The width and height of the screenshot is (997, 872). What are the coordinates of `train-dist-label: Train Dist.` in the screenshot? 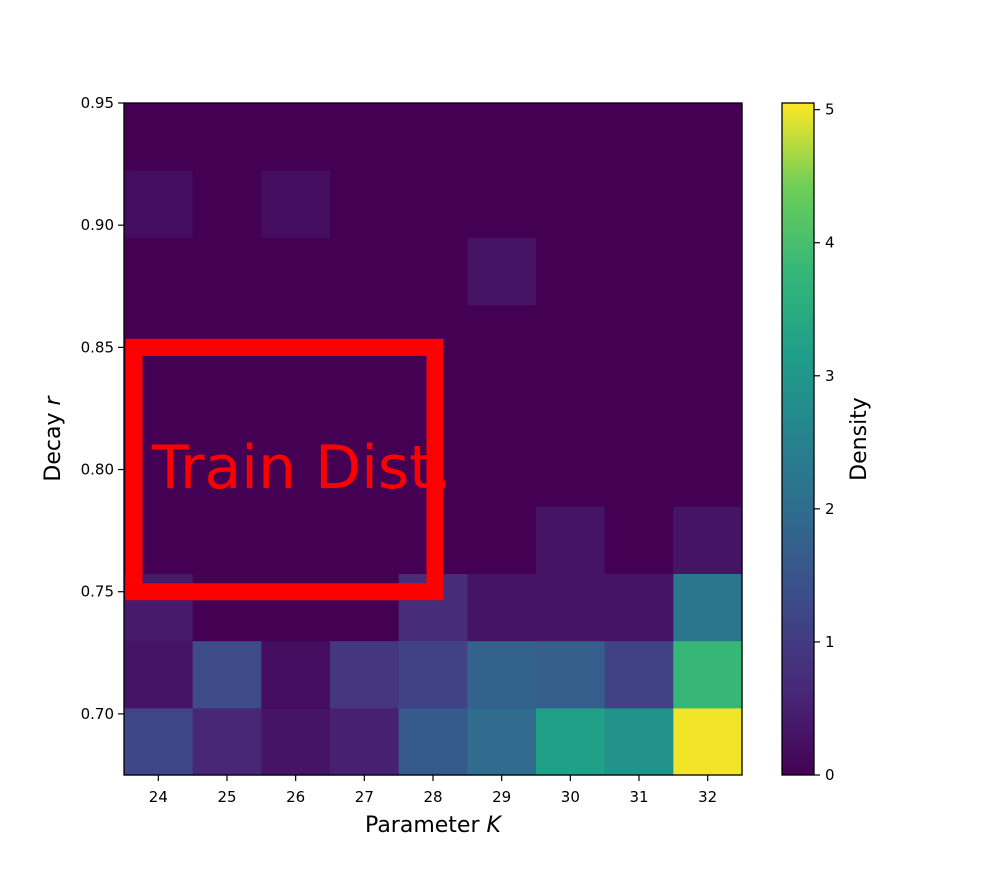 It's located at (301, 468).